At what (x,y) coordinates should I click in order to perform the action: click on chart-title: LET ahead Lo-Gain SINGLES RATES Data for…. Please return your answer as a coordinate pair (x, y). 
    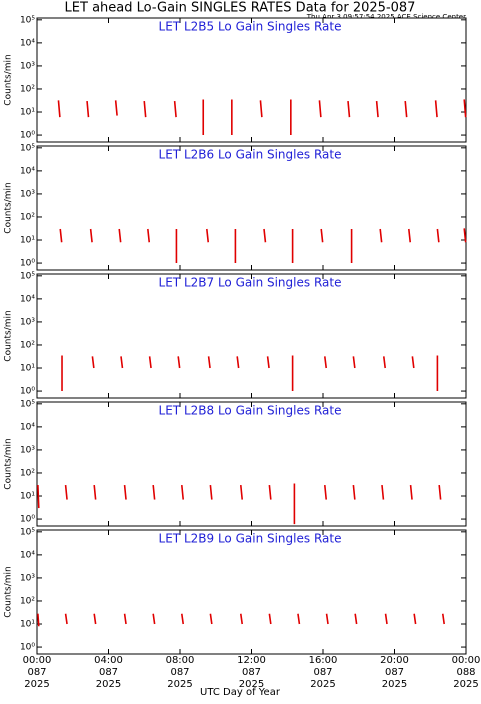
    Looking at the image, I should click on (240, 8).